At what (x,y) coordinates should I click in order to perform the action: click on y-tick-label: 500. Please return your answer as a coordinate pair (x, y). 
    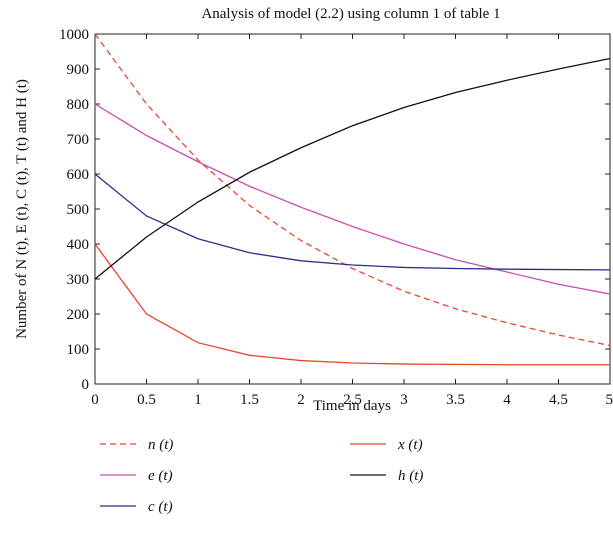
    Looking at the image, I should click on (78, 210).